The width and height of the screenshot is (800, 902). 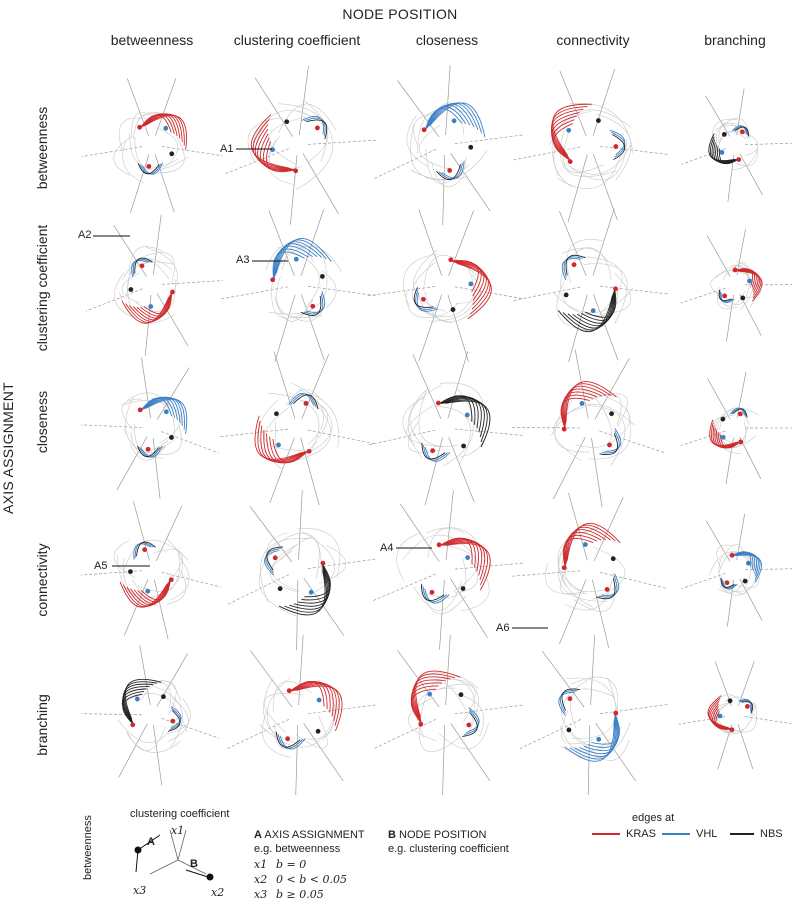 What do you see at coordinates (771, 834) in the screenshot?
I see `legend-label-nbs: NBS` at bounding box center [771, 834].